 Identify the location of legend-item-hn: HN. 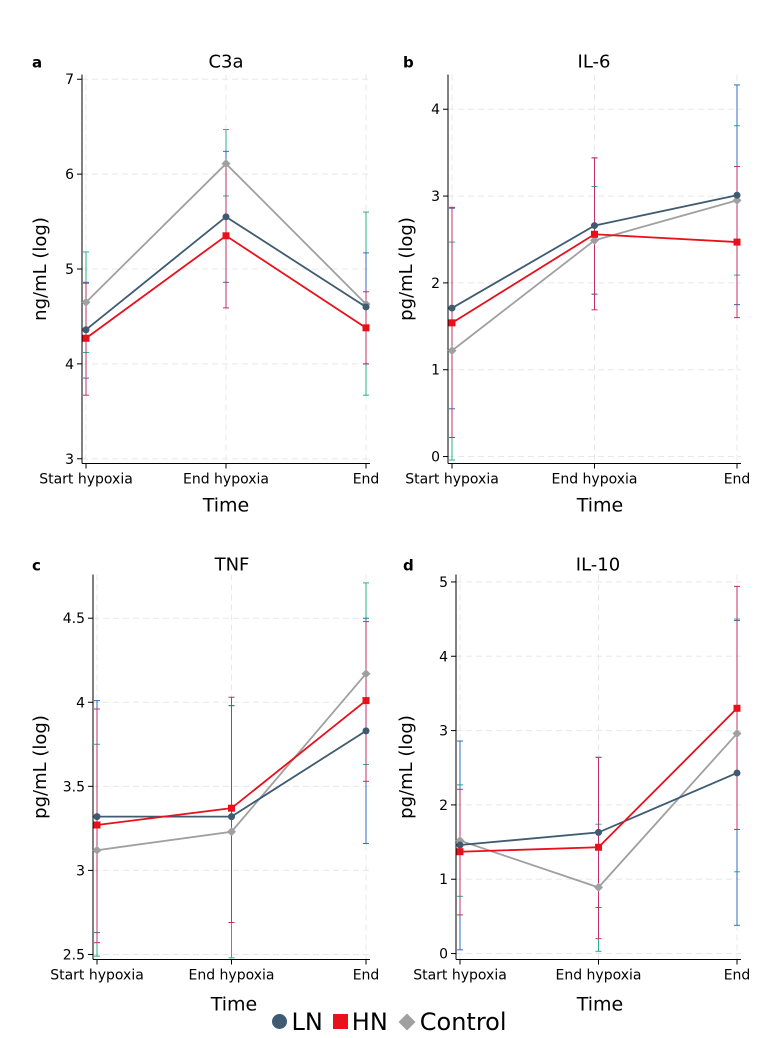
(360, 1021).